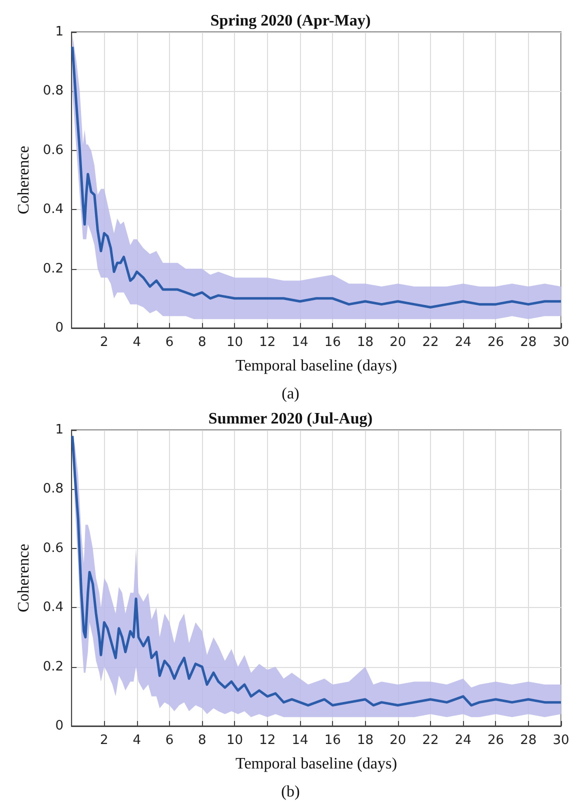 This screenshot has height=812, width=581. I want to click on text: (b), so click(290, 792).